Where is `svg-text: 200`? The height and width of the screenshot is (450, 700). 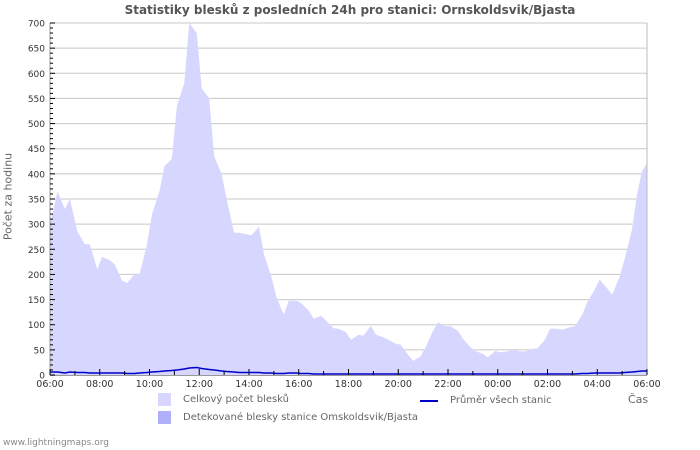
svg-text: 200 is located at coordinates (36, 276).